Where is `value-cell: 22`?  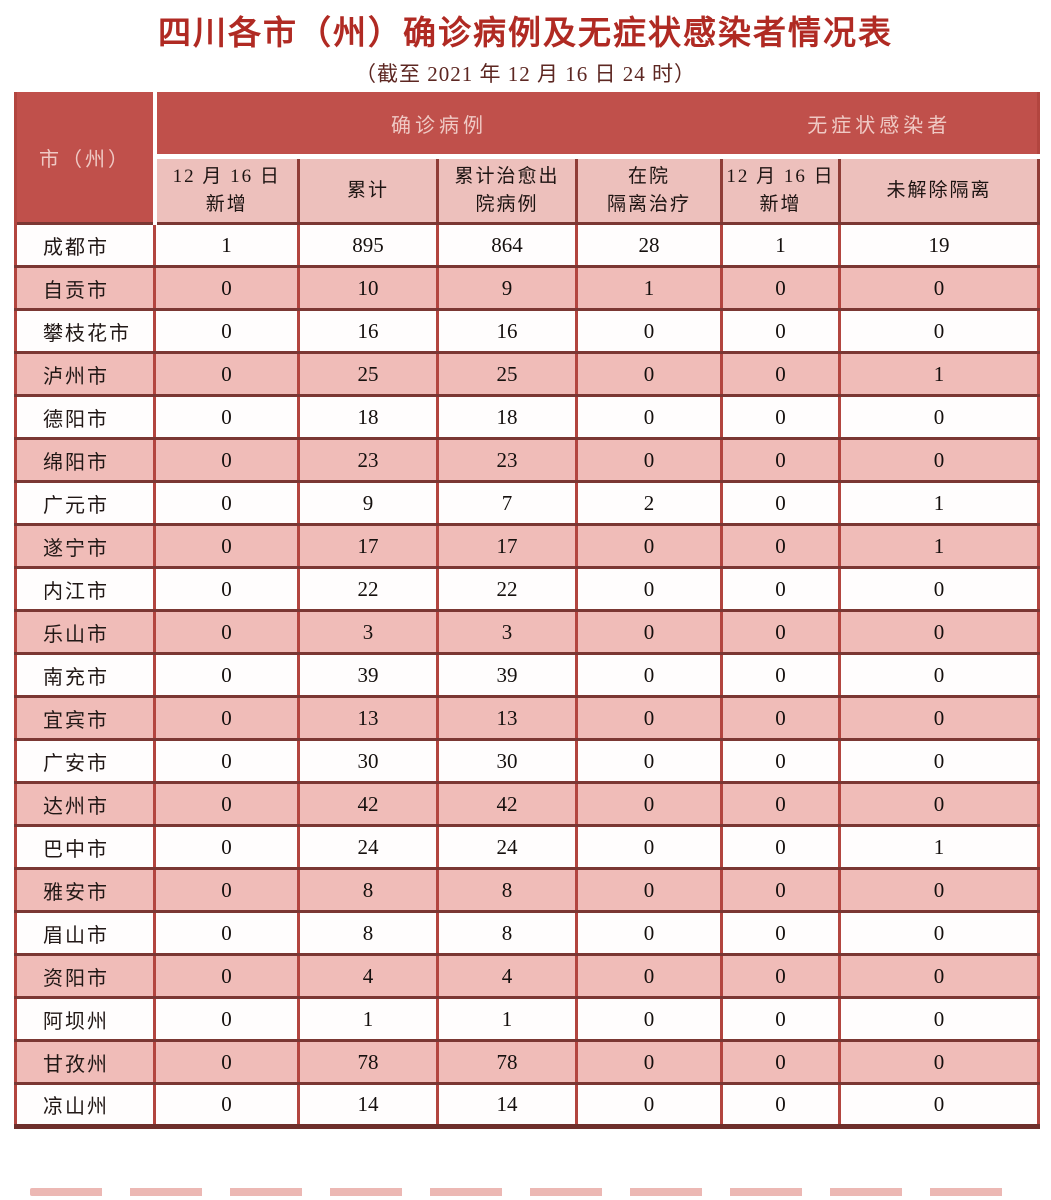 value-cell: 22 is located at coordinates (368, 589).